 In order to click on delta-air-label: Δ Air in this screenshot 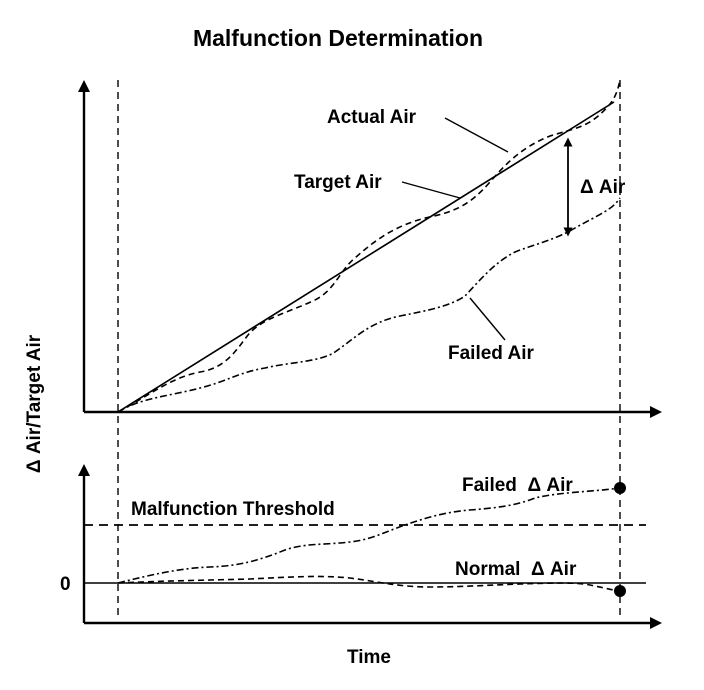, I will do `click(603, 187)`.